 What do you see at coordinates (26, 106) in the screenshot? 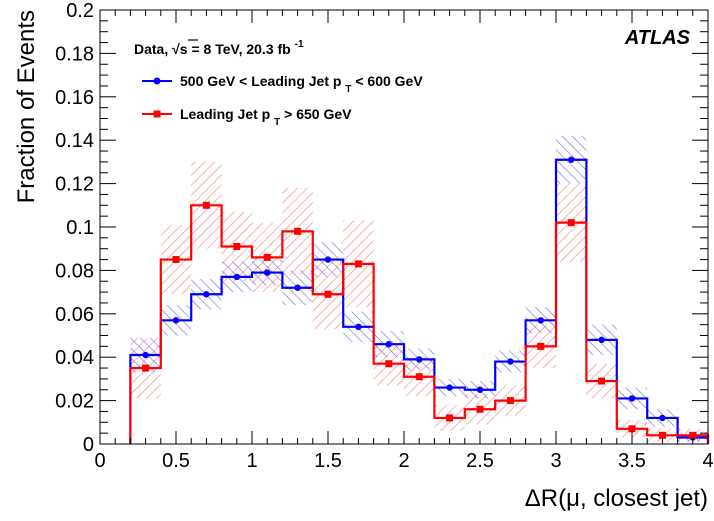
I see `y-axis-title: Fraction of Events` at bounding box center [26, 106].